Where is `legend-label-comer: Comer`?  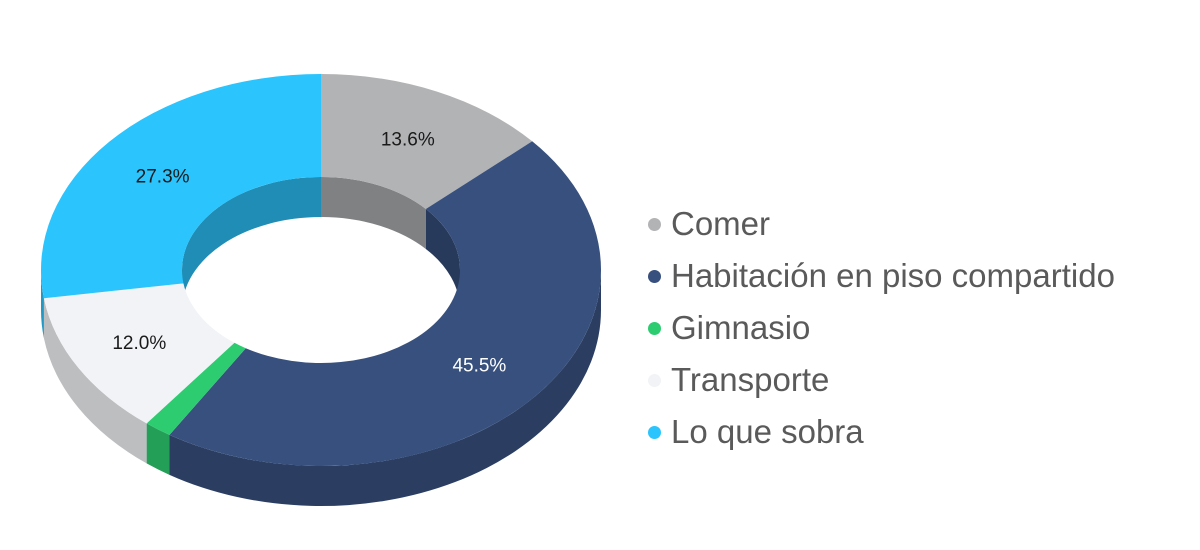 legend-label-comer: Comer is located at coordinates (721, 223).